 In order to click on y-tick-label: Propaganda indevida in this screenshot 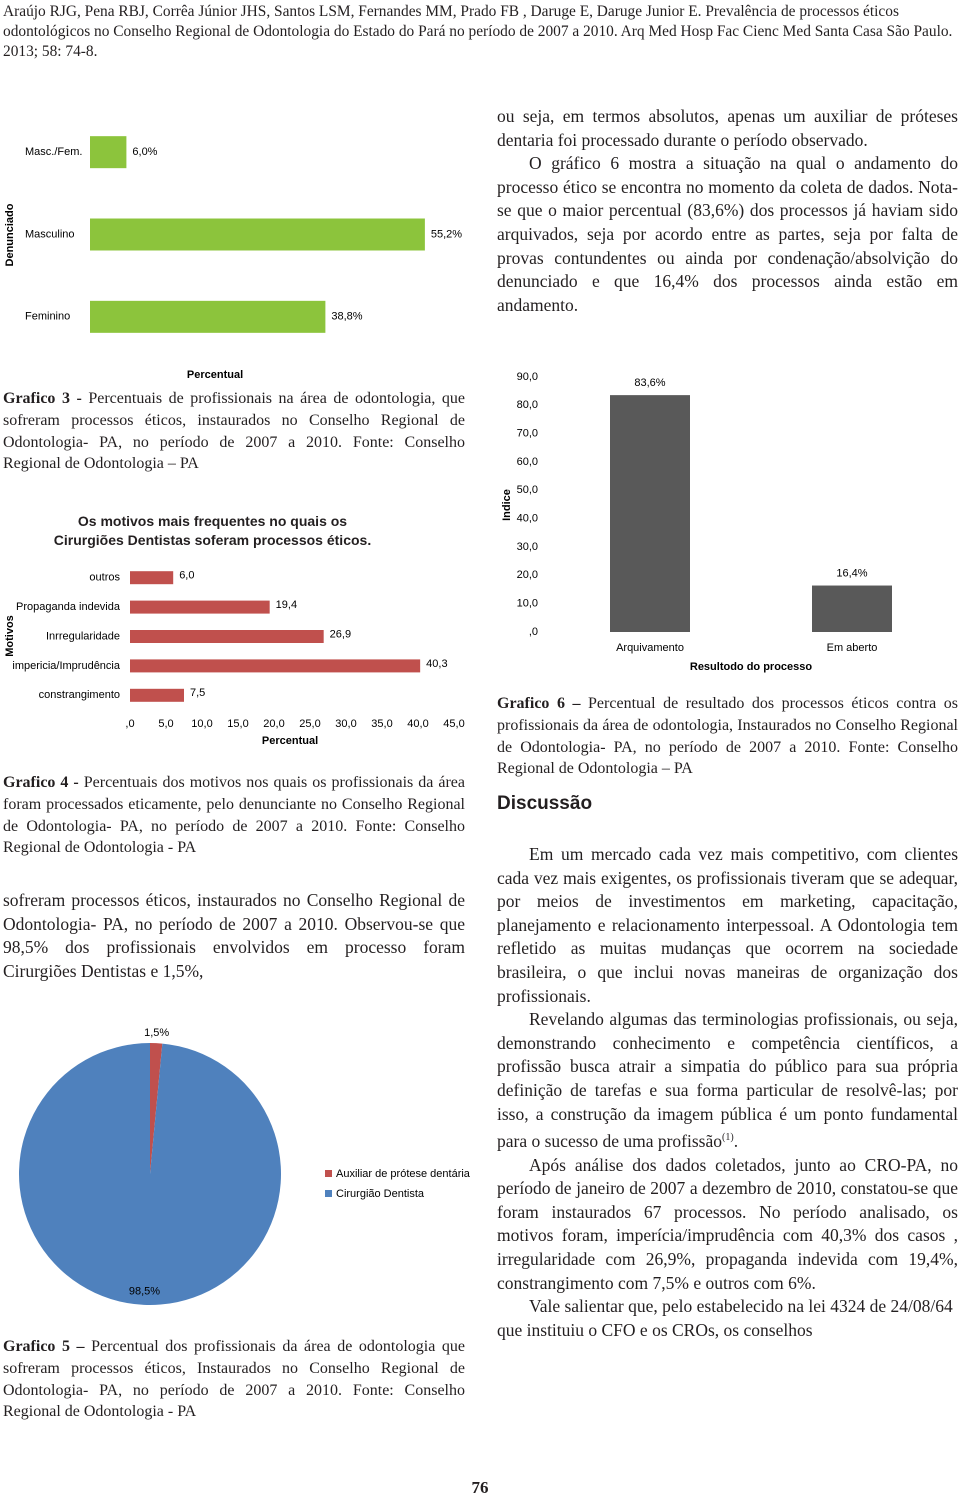, I will do `click(68, 607)`.